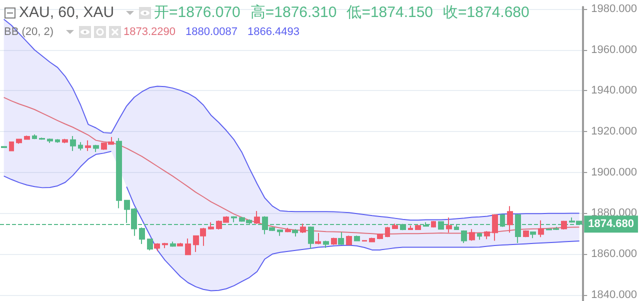 Image resolution: width=640 pixels, height=301 pixels. Describe the element at coordinates (614, 294) in the screenshot. I see `y-tick-label: 1840.000` at that location.